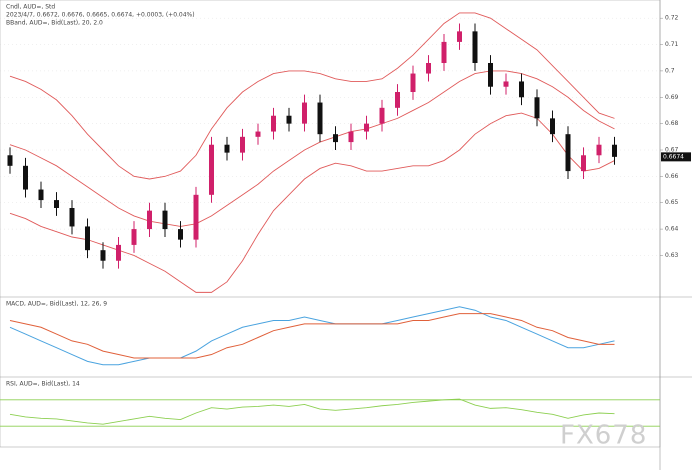  What do you see at coordinates (672, 229) in the screenshot?
I see `y-tick-label: 0.64` at bounding box center [672, 229].